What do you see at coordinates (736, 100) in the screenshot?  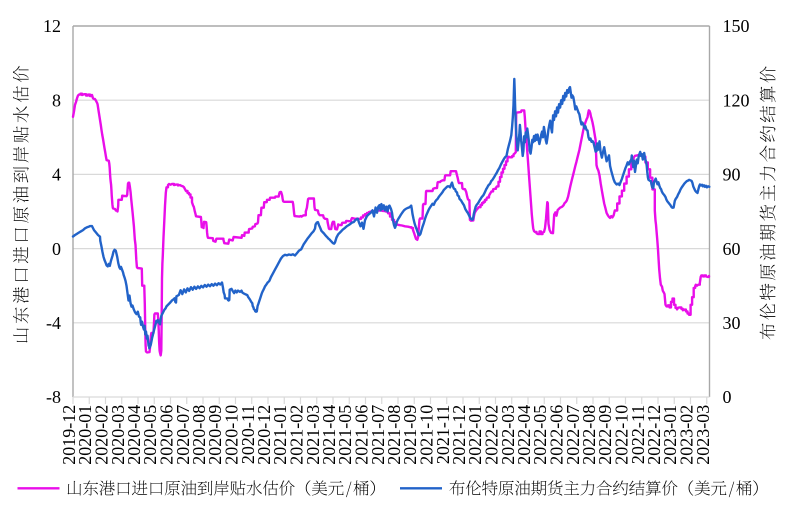 I see `svg-text: 120` at bounding box center [736, 100].